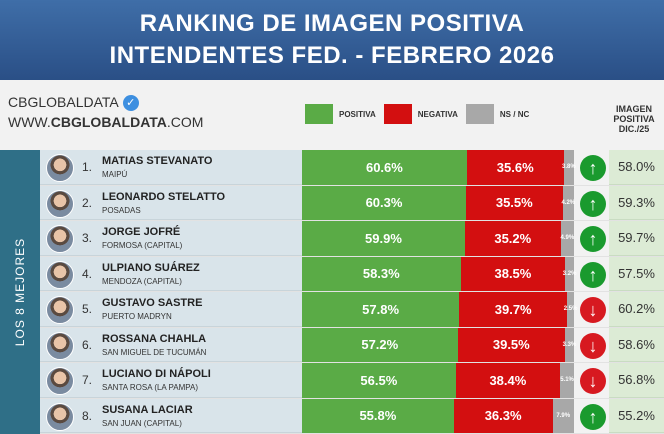 This screenshot has height=434, width=664. I want to click on rank: 3., so click(87, 238).